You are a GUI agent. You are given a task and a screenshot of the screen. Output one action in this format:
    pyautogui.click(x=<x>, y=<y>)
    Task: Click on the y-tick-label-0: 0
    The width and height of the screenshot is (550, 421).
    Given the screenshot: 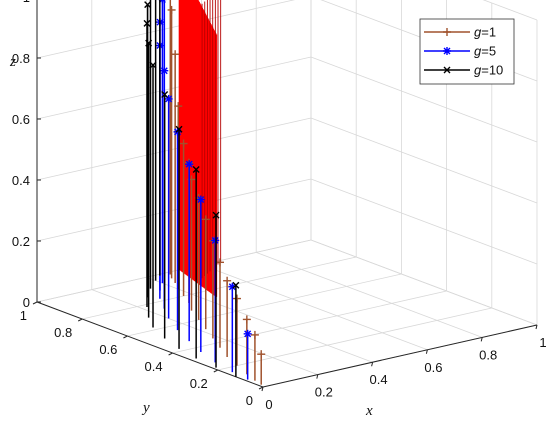 What is the action you would take?
    pyautogui.click(x=249, y=400)
    